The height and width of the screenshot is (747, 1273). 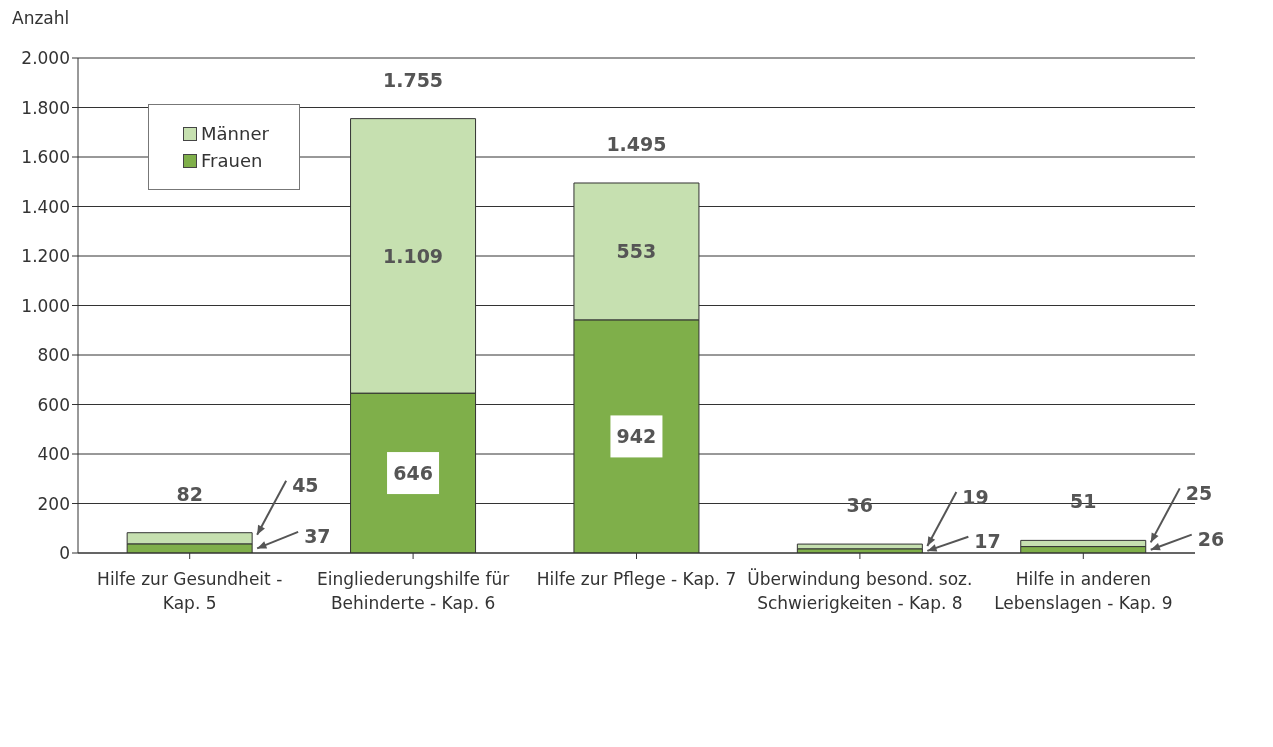 I want to click on total-label: 82, so click(x=189, y=493).